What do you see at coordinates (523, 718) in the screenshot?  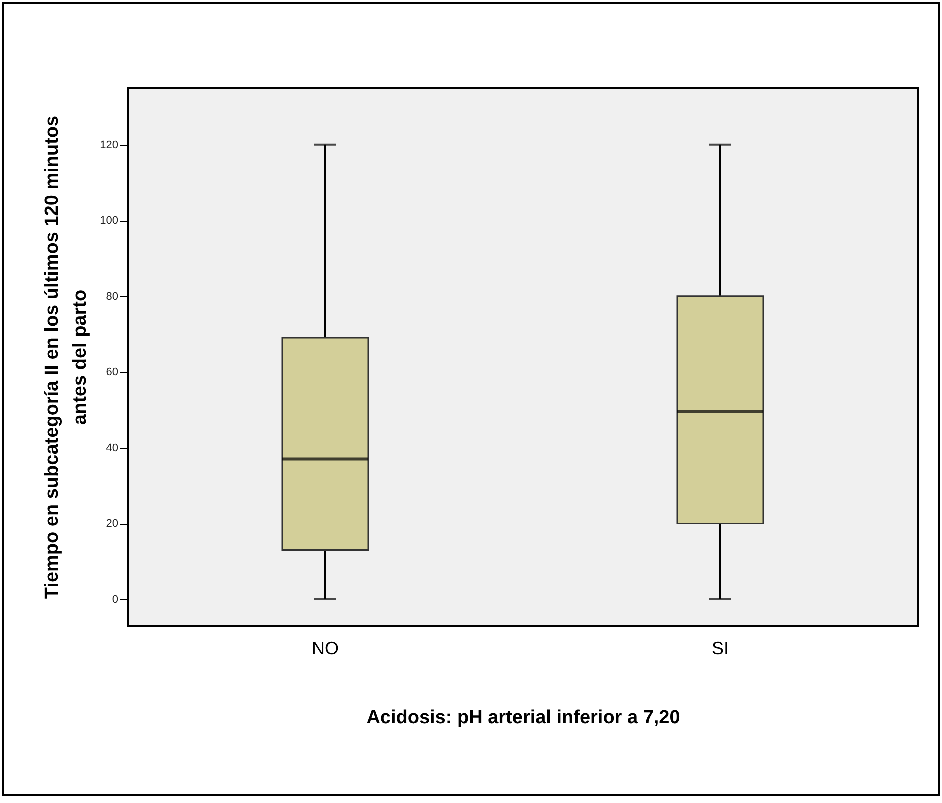 I see `x-axis-title: Acidosis: pH arterial inferior a 7,20` at bounding box center [523, 718].